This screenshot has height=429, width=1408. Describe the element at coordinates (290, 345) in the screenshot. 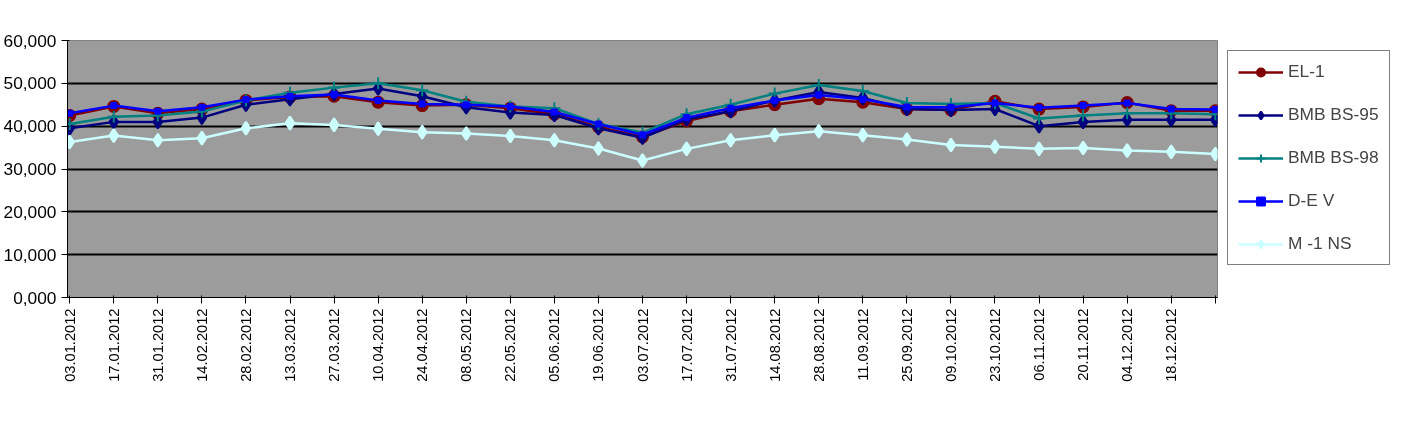

I see `x-tick-label: 13.03.2012` at that location.